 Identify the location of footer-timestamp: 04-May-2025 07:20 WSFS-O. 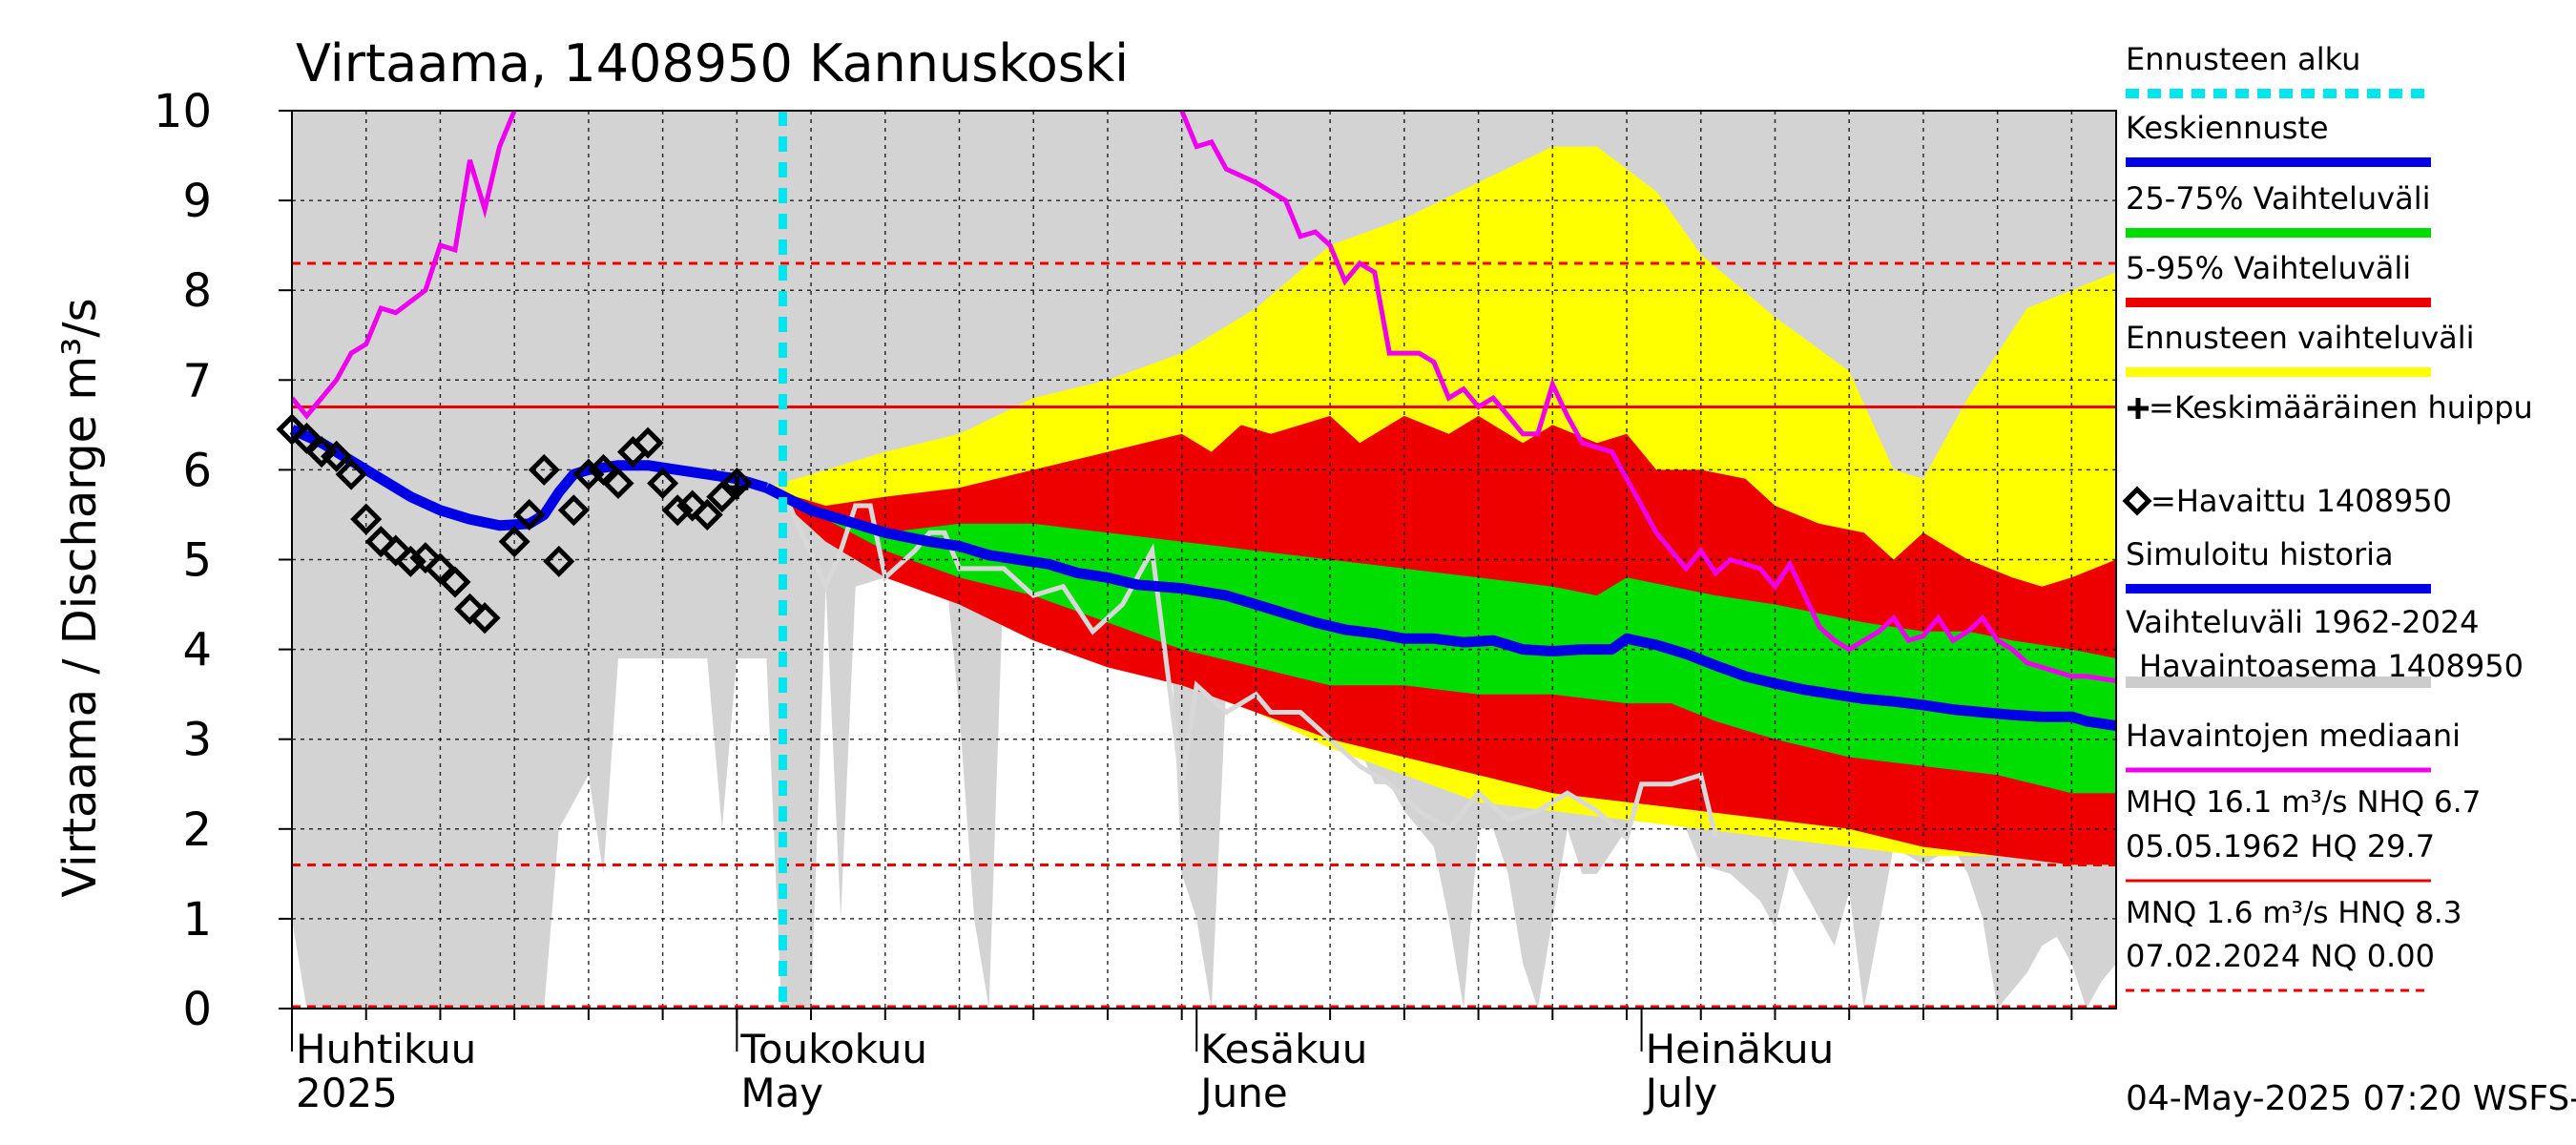
(2351, 1099).